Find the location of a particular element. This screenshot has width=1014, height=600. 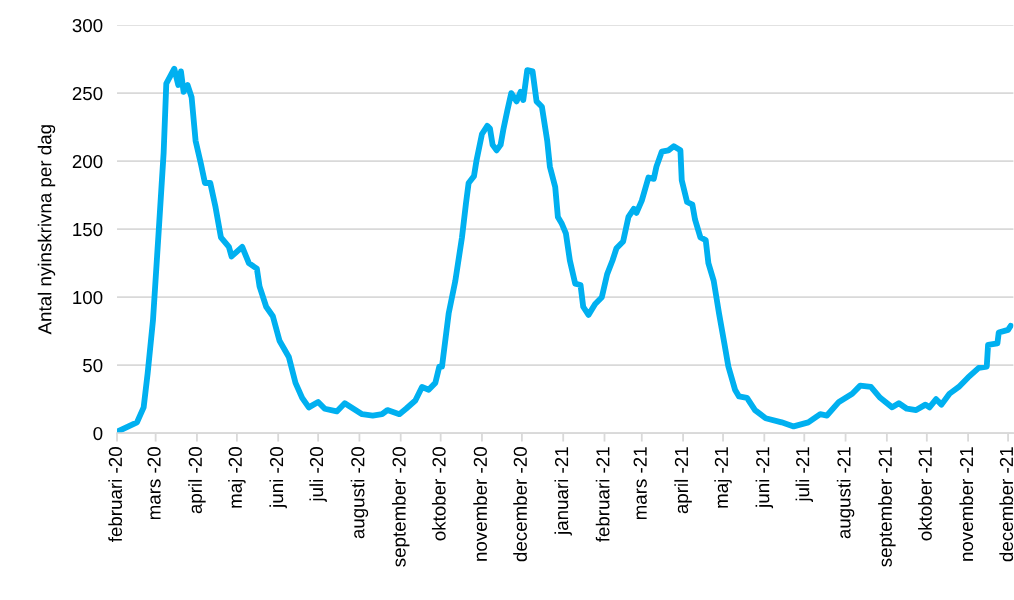

x-tick-label: oktober -20 is located at coordinates (438, 494).